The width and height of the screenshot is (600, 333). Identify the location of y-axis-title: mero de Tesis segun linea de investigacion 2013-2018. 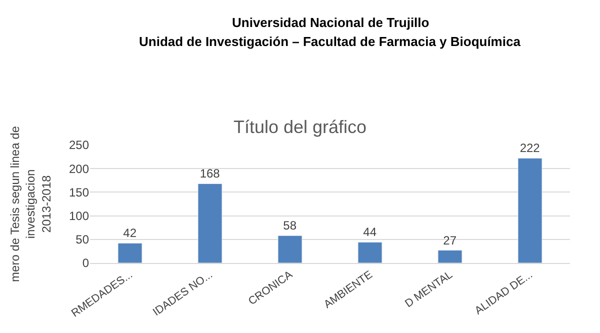
(31, 204).